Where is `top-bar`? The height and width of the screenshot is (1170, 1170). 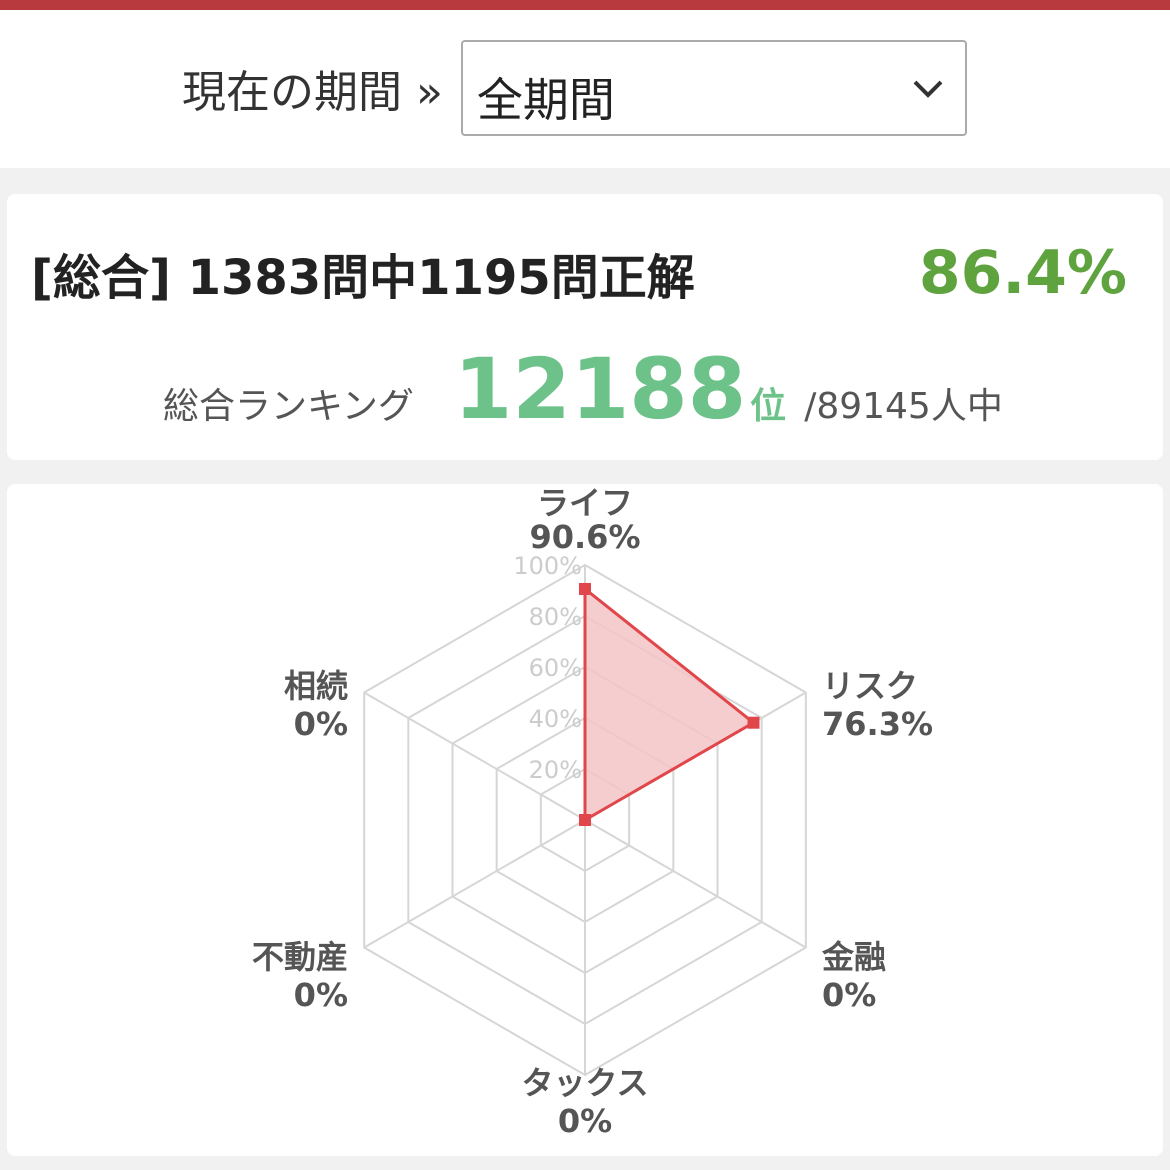 top-bar is located at coordinates (585, 5).